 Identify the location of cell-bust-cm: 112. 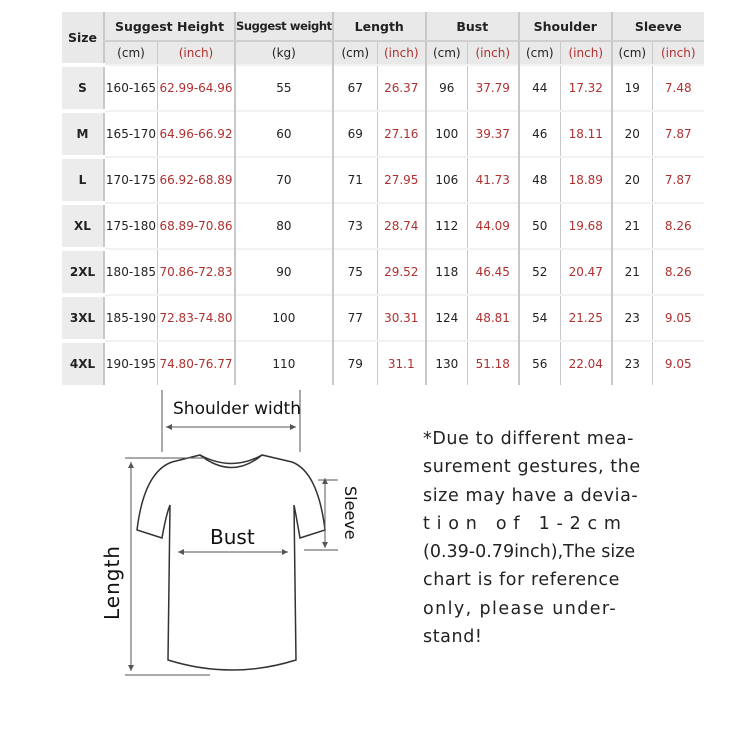
(446, 225).